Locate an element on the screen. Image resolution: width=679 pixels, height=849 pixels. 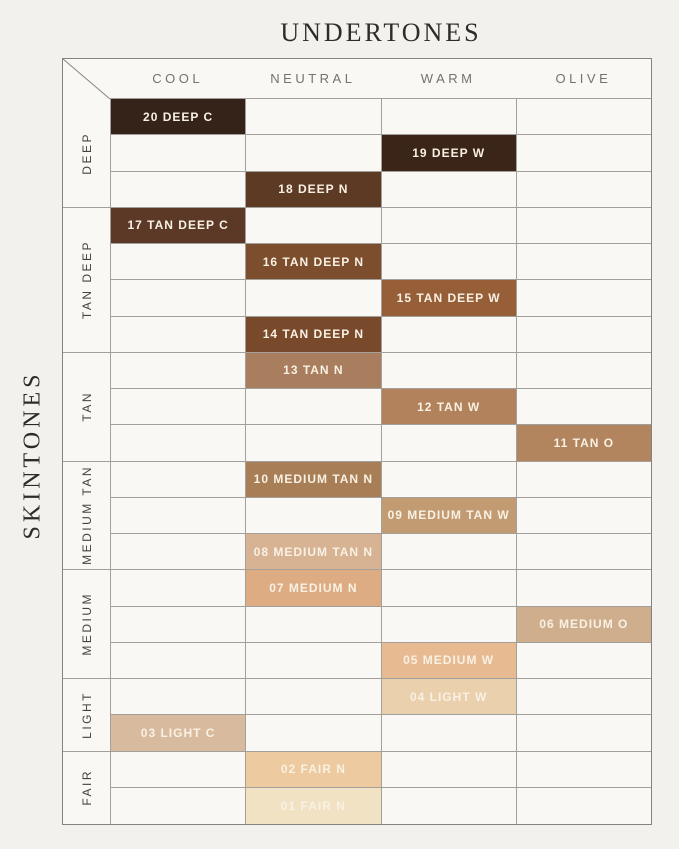
shade-label: 10 MEDIUM TAN N is located at coordinates (313, 479).